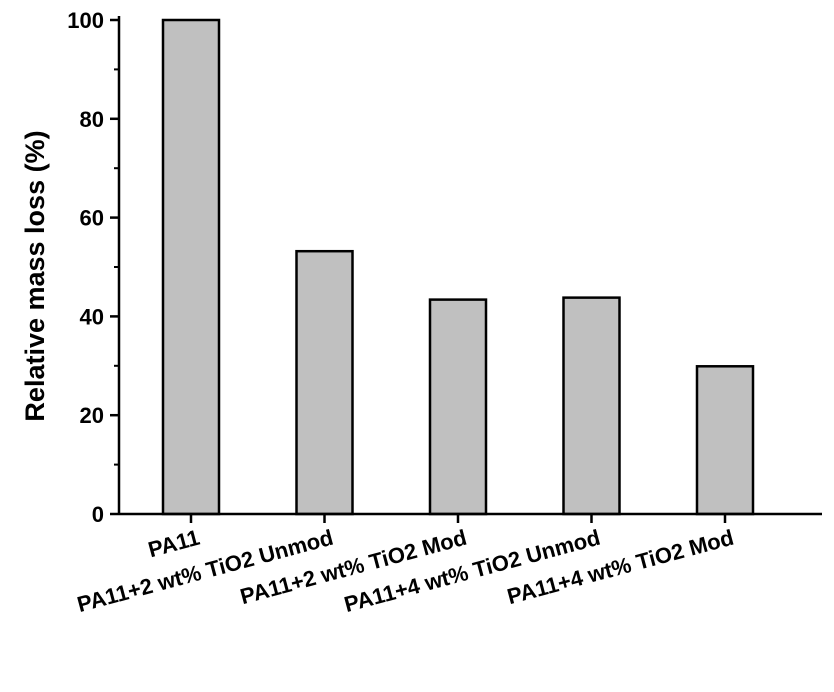  I want to click on y-tick-label: 20, so click(92, 415).